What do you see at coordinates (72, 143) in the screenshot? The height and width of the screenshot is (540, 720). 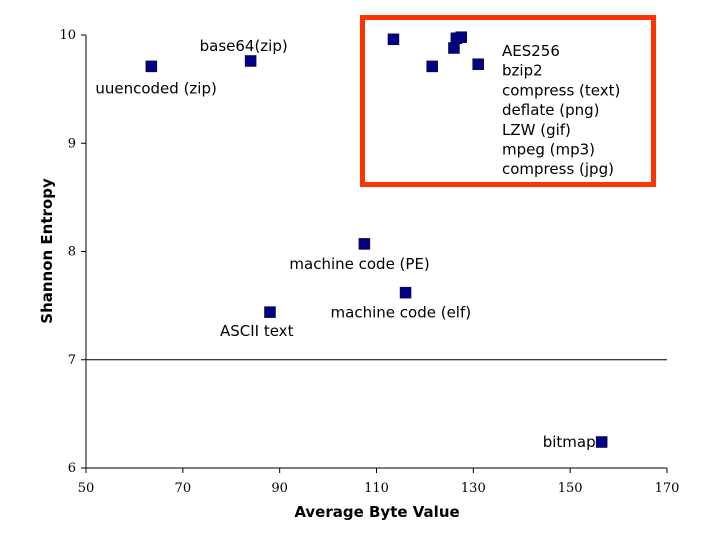 I see `y-tick-label: 9` at bounding box center [72, 143].